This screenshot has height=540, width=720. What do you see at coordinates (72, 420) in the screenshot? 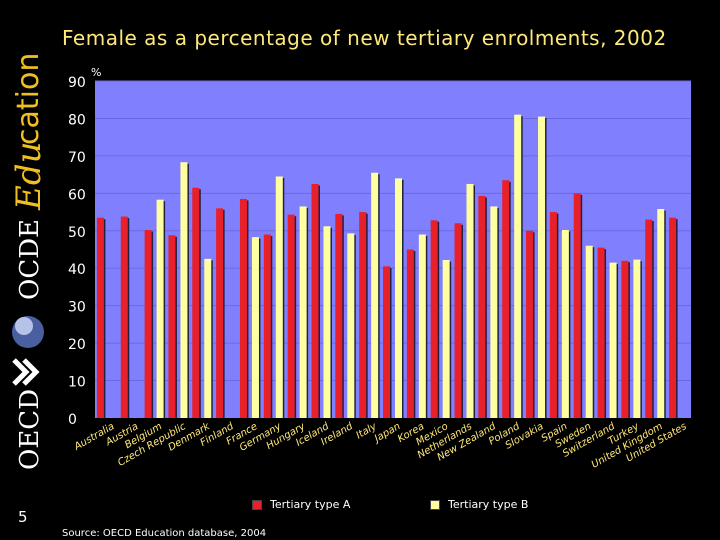
I see `y-tick-label: 0` at bounding box center [72, 420].